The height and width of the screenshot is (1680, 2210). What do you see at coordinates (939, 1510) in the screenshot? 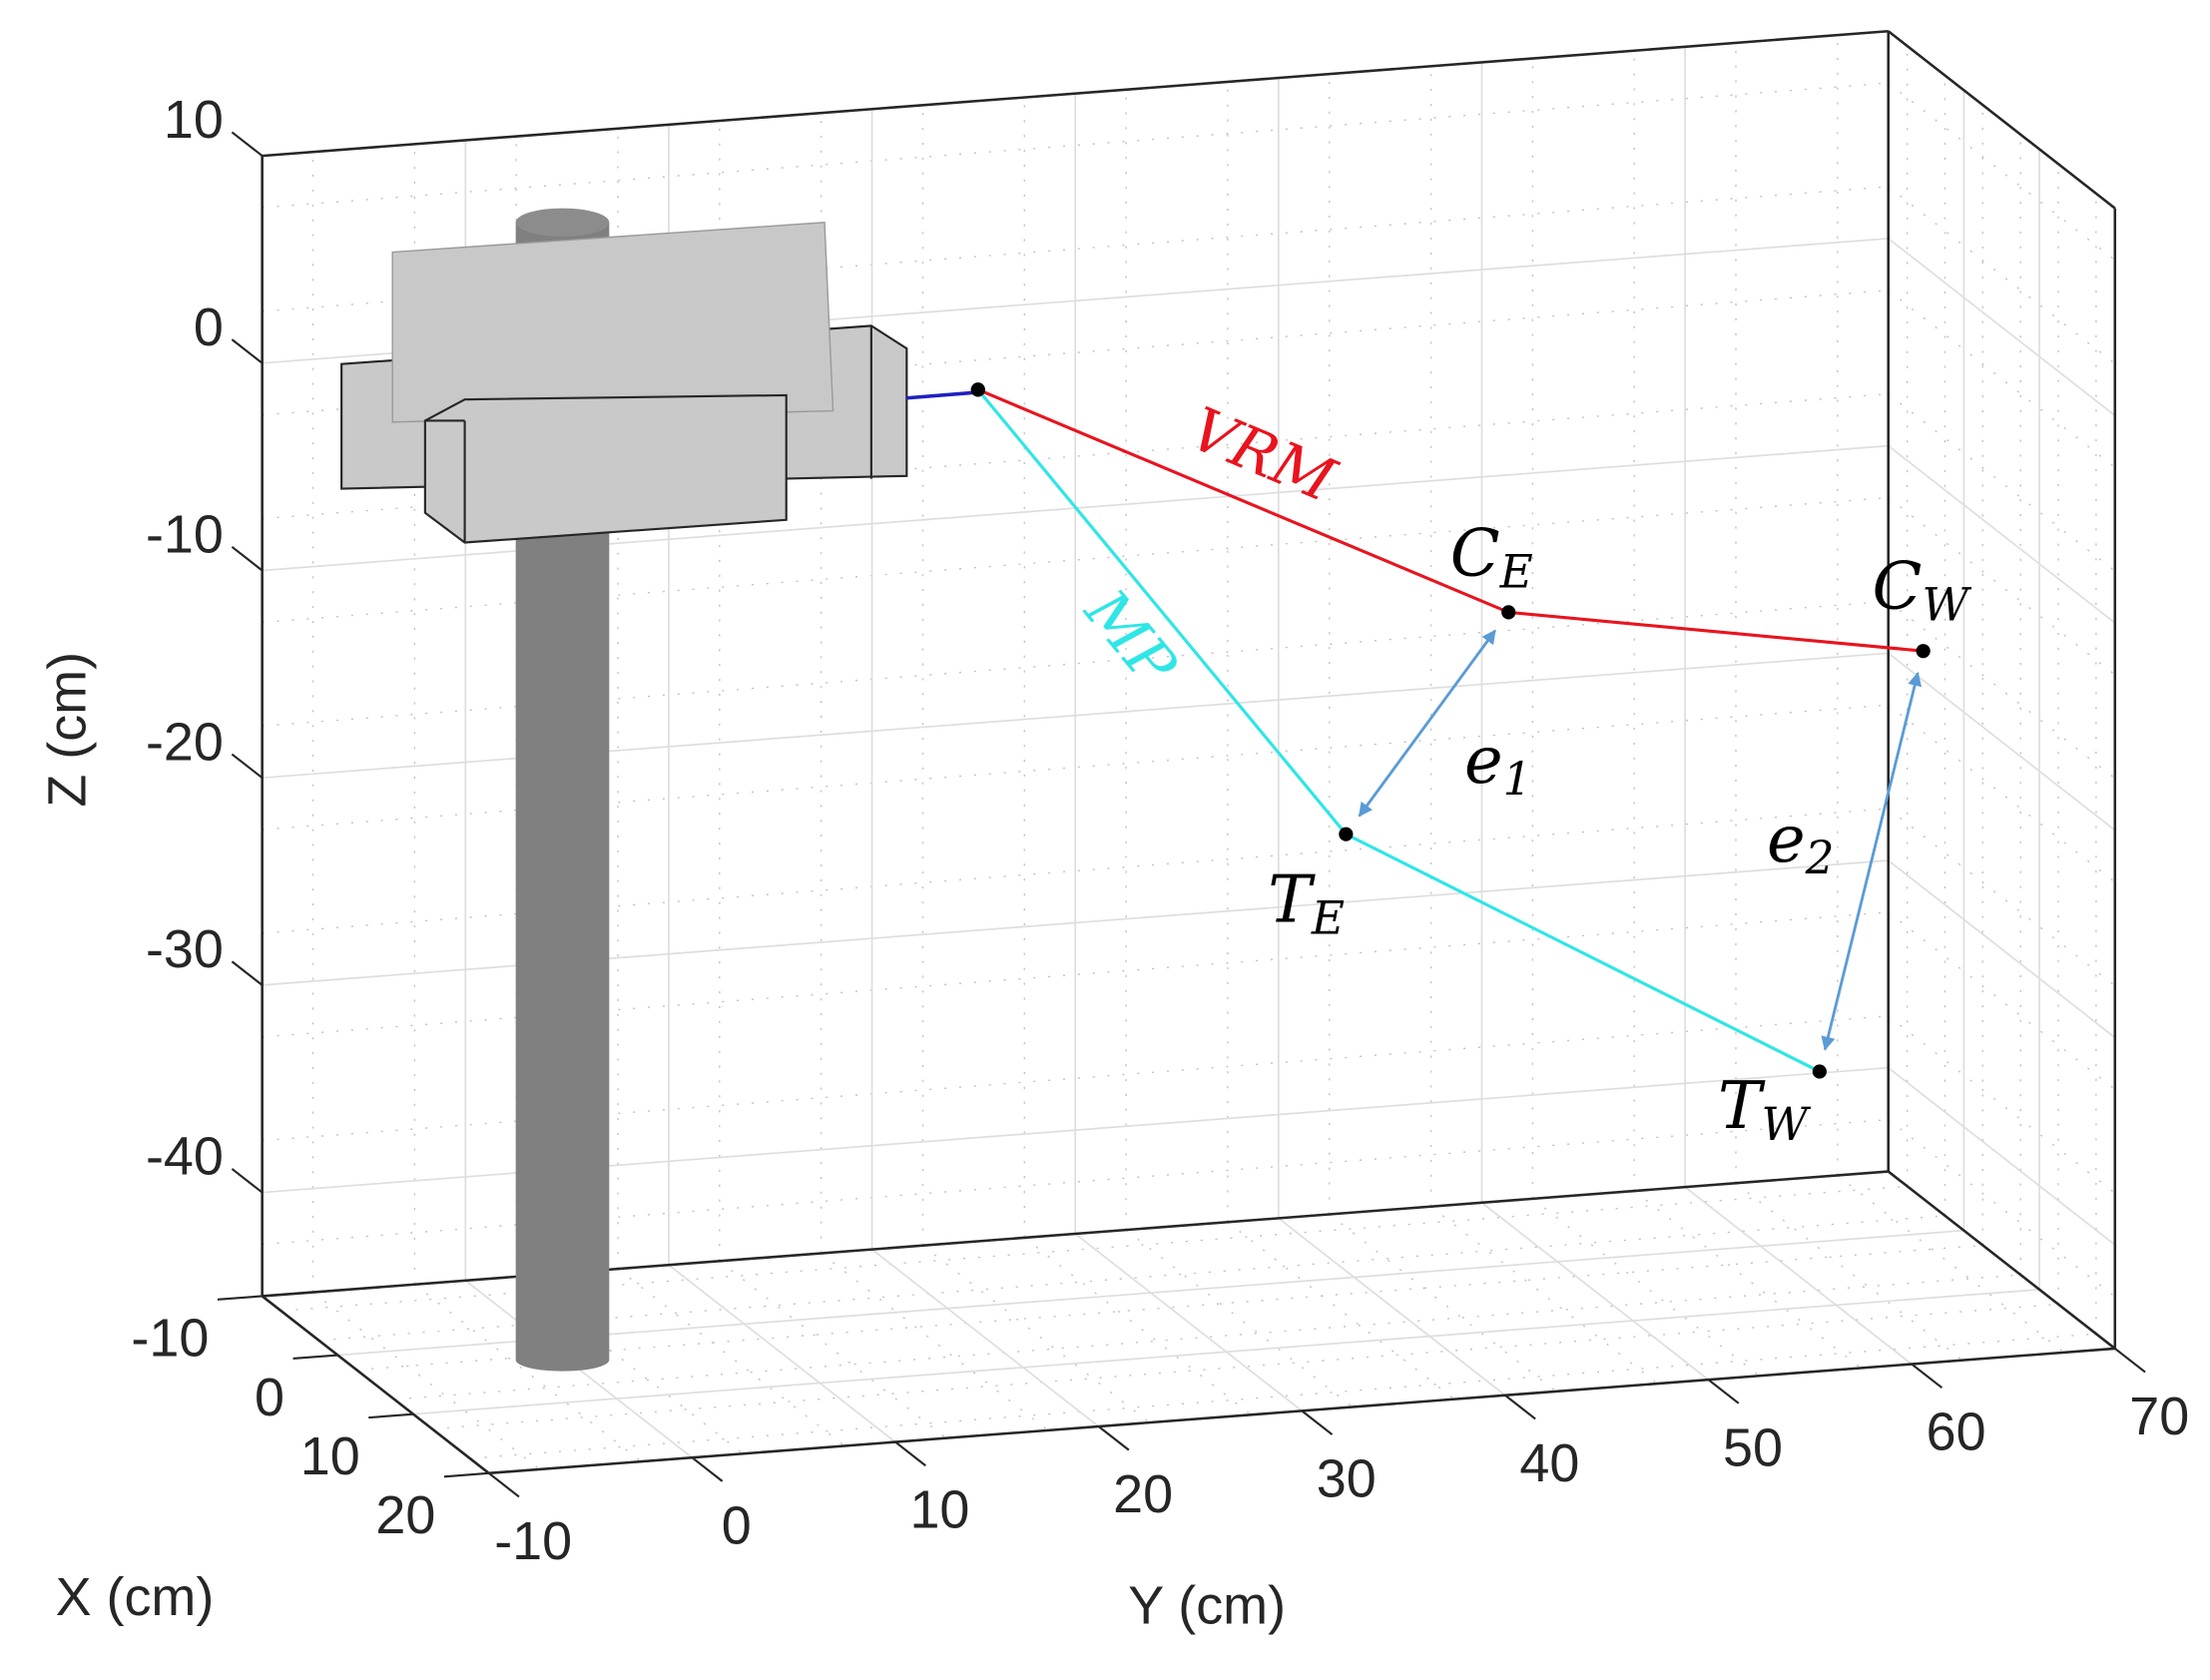
I see `y-tick-label: 10` at bounding box center [939, 1510].